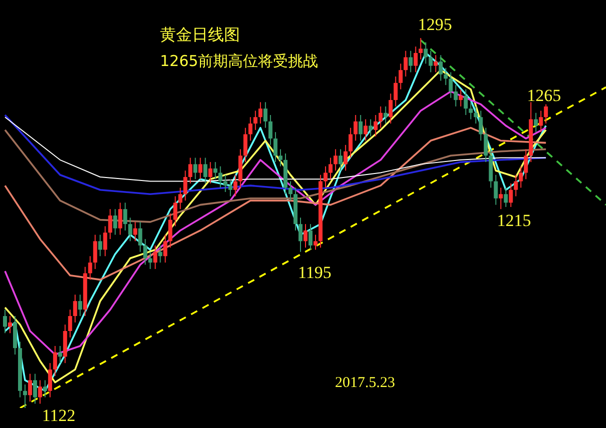  Describe the element at coordinates (365, 383) in the screenshot. I see `annotation: 2017.5.23` at that location.